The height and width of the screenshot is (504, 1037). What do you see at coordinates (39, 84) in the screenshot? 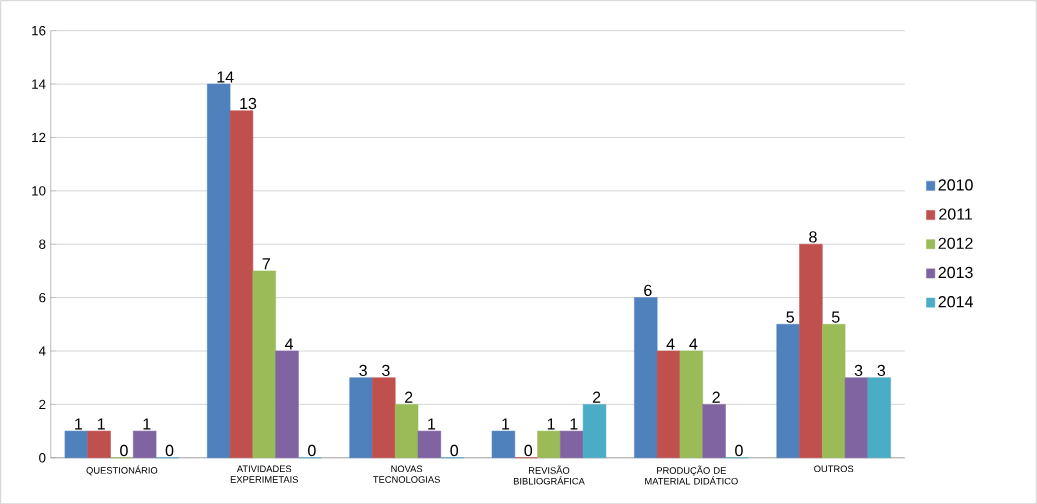
I see `y-tick-label: 14` at bounding box center [39, 84].